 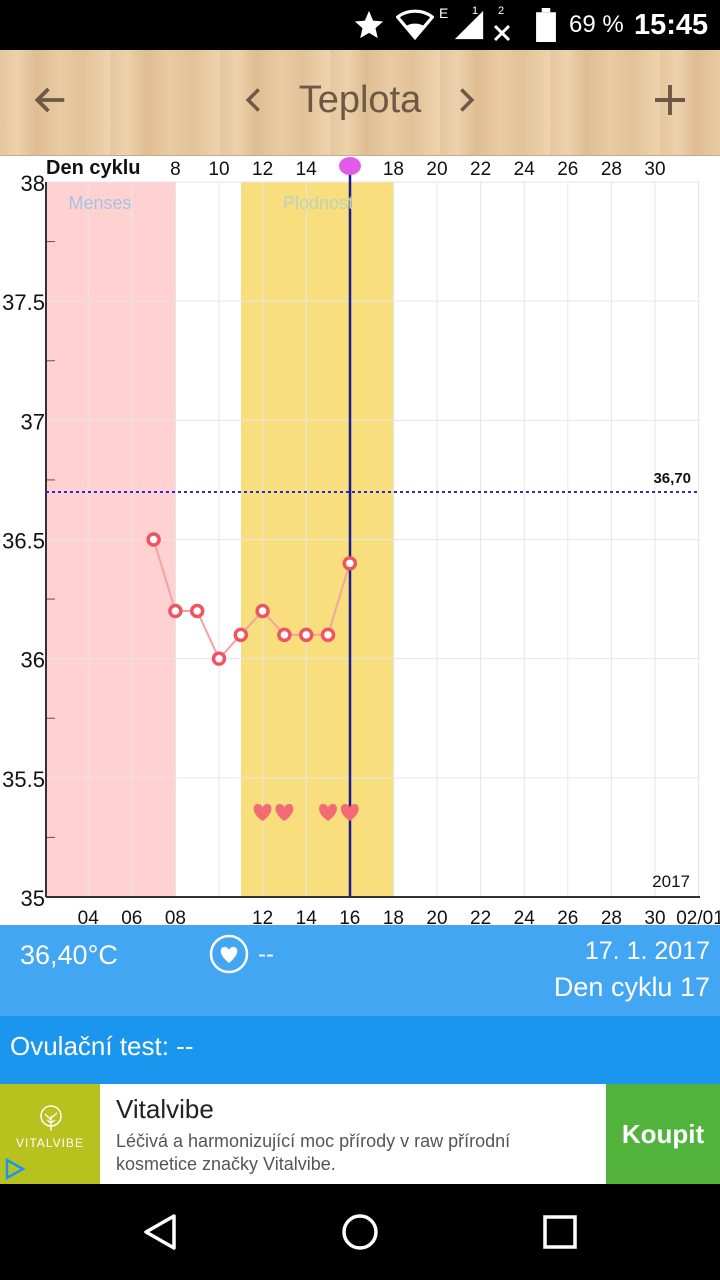 I want to click on bottom-tick-label: 12, so click(x=262, y=916).